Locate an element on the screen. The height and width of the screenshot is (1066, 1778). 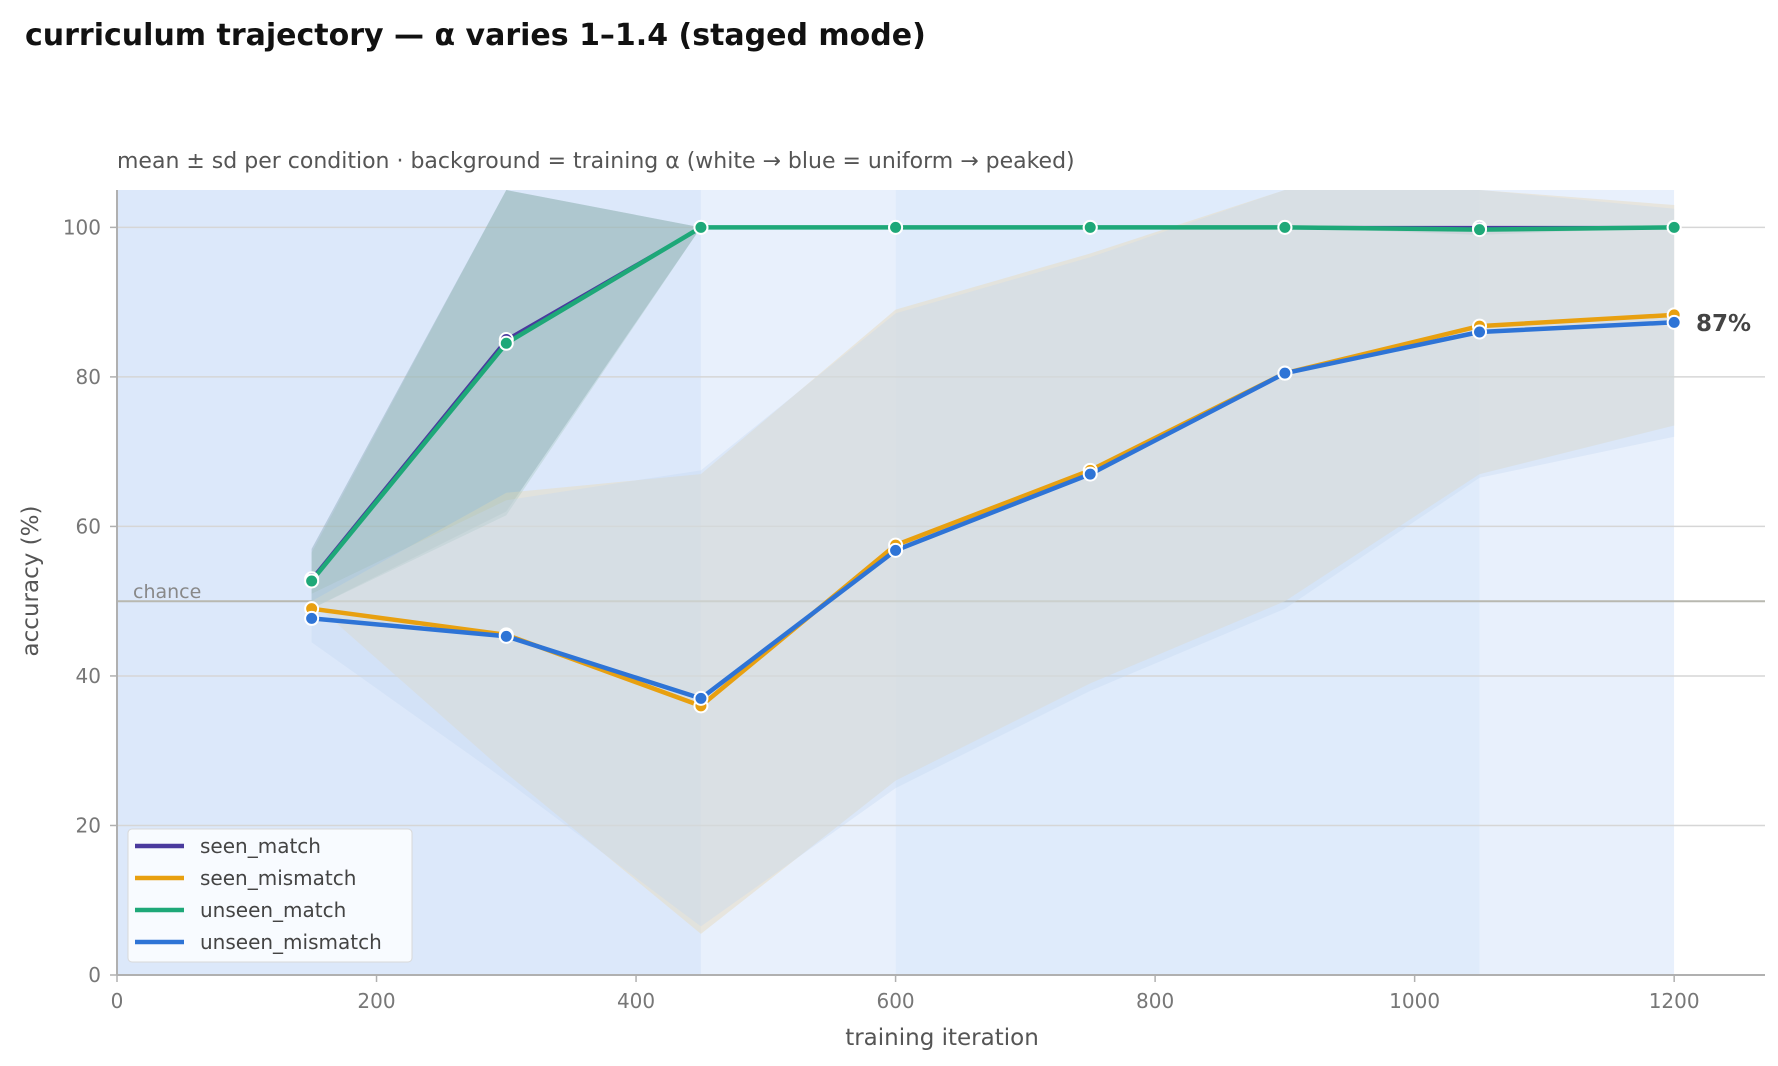
legend-label-unseen_mismatch: unseen_mismatch is located at coordinates (291, 942).